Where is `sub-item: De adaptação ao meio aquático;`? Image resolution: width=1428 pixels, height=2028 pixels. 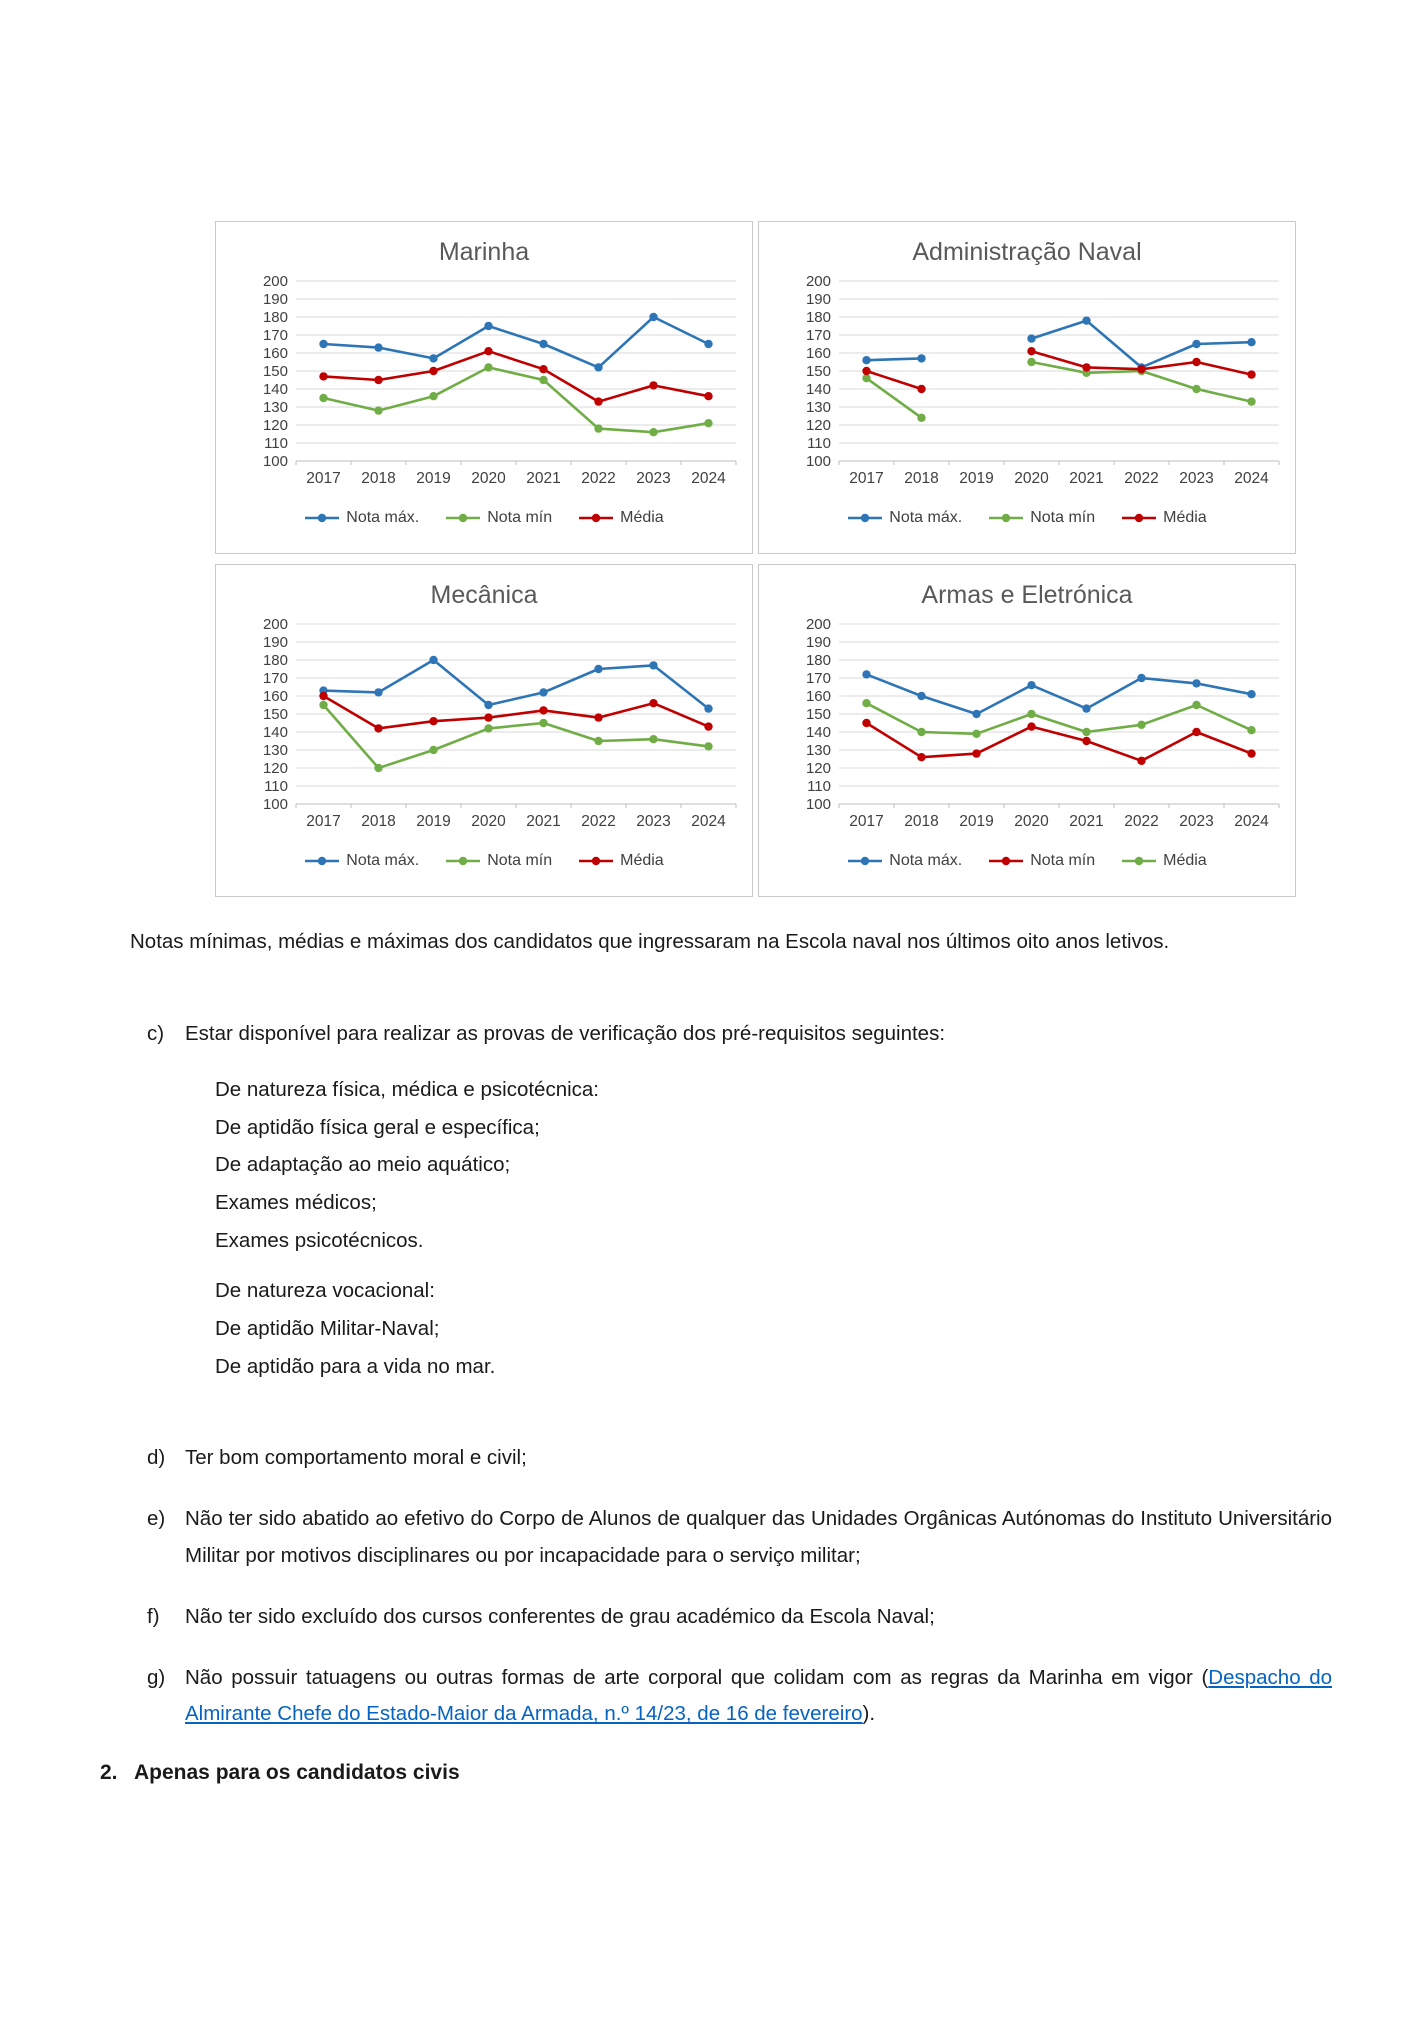 sub-item: De adaptação ao meio aquático; is located at coordinates (363, 1165).